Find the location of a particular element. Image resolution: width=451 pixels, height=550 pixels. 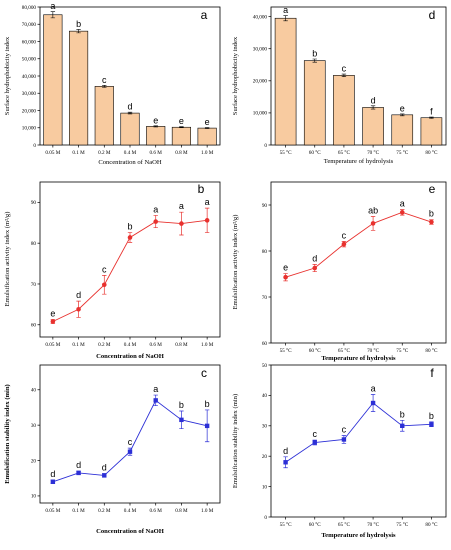

y-tick-label: 60,000 is located at coordinates (29, 42).